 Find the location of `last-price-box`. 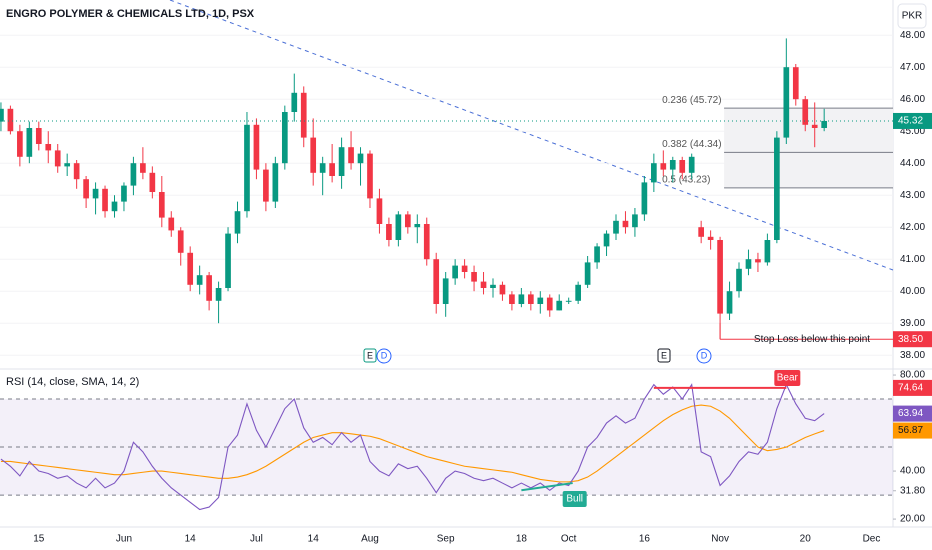

last-price-box is located at coordinates (912, 120).